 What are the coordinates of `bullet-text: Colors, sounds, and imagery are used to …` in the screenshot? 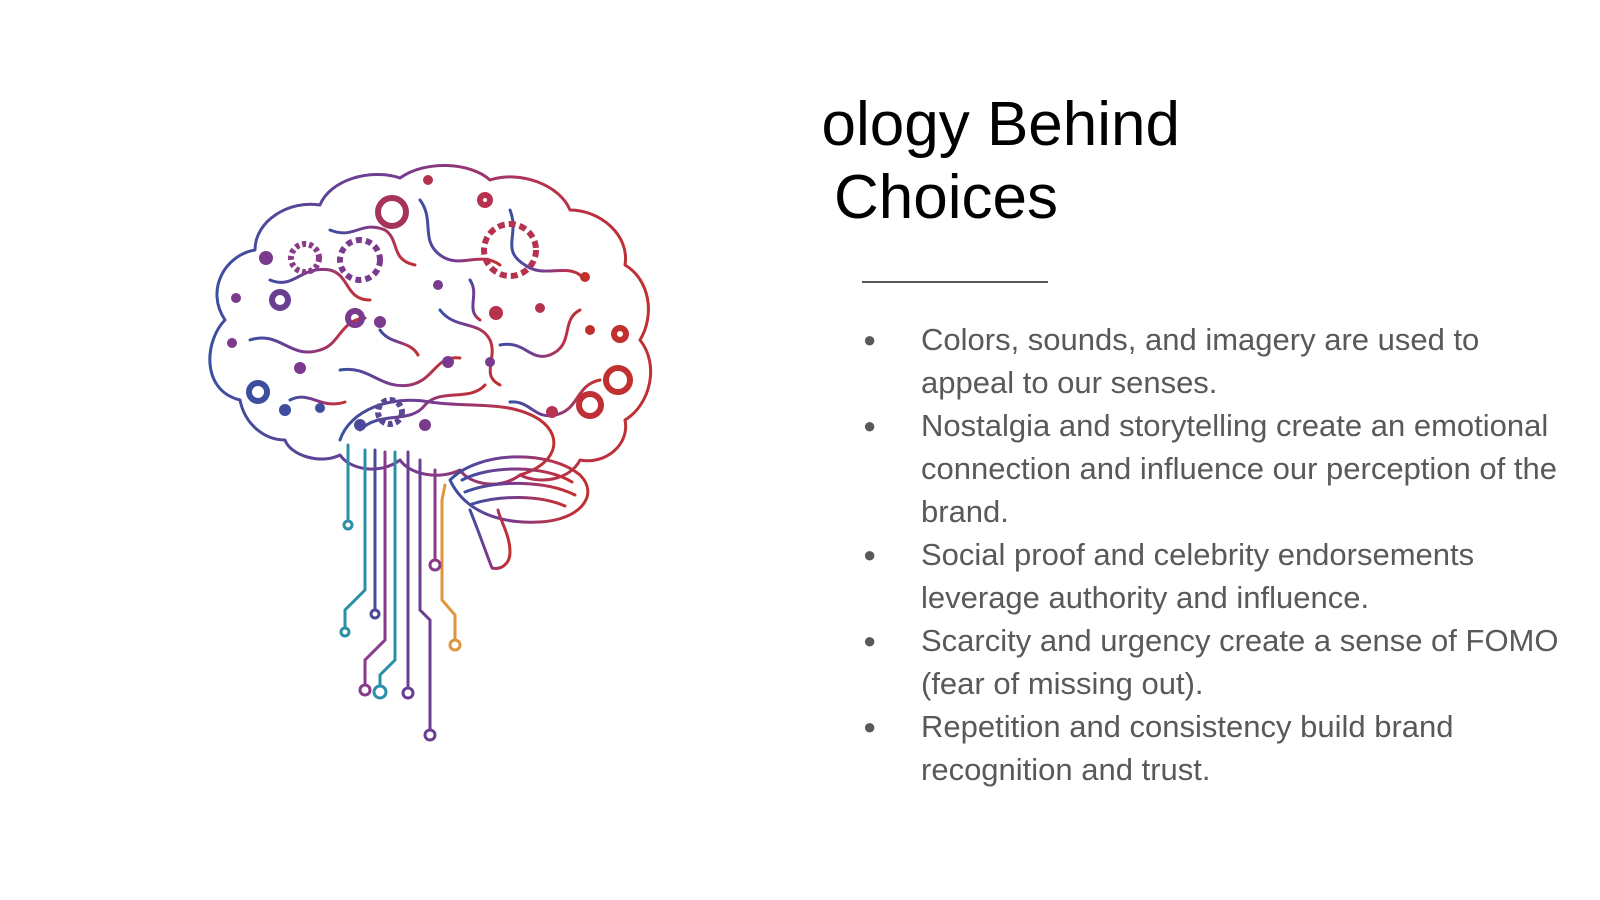 It's located at (1200, 361).